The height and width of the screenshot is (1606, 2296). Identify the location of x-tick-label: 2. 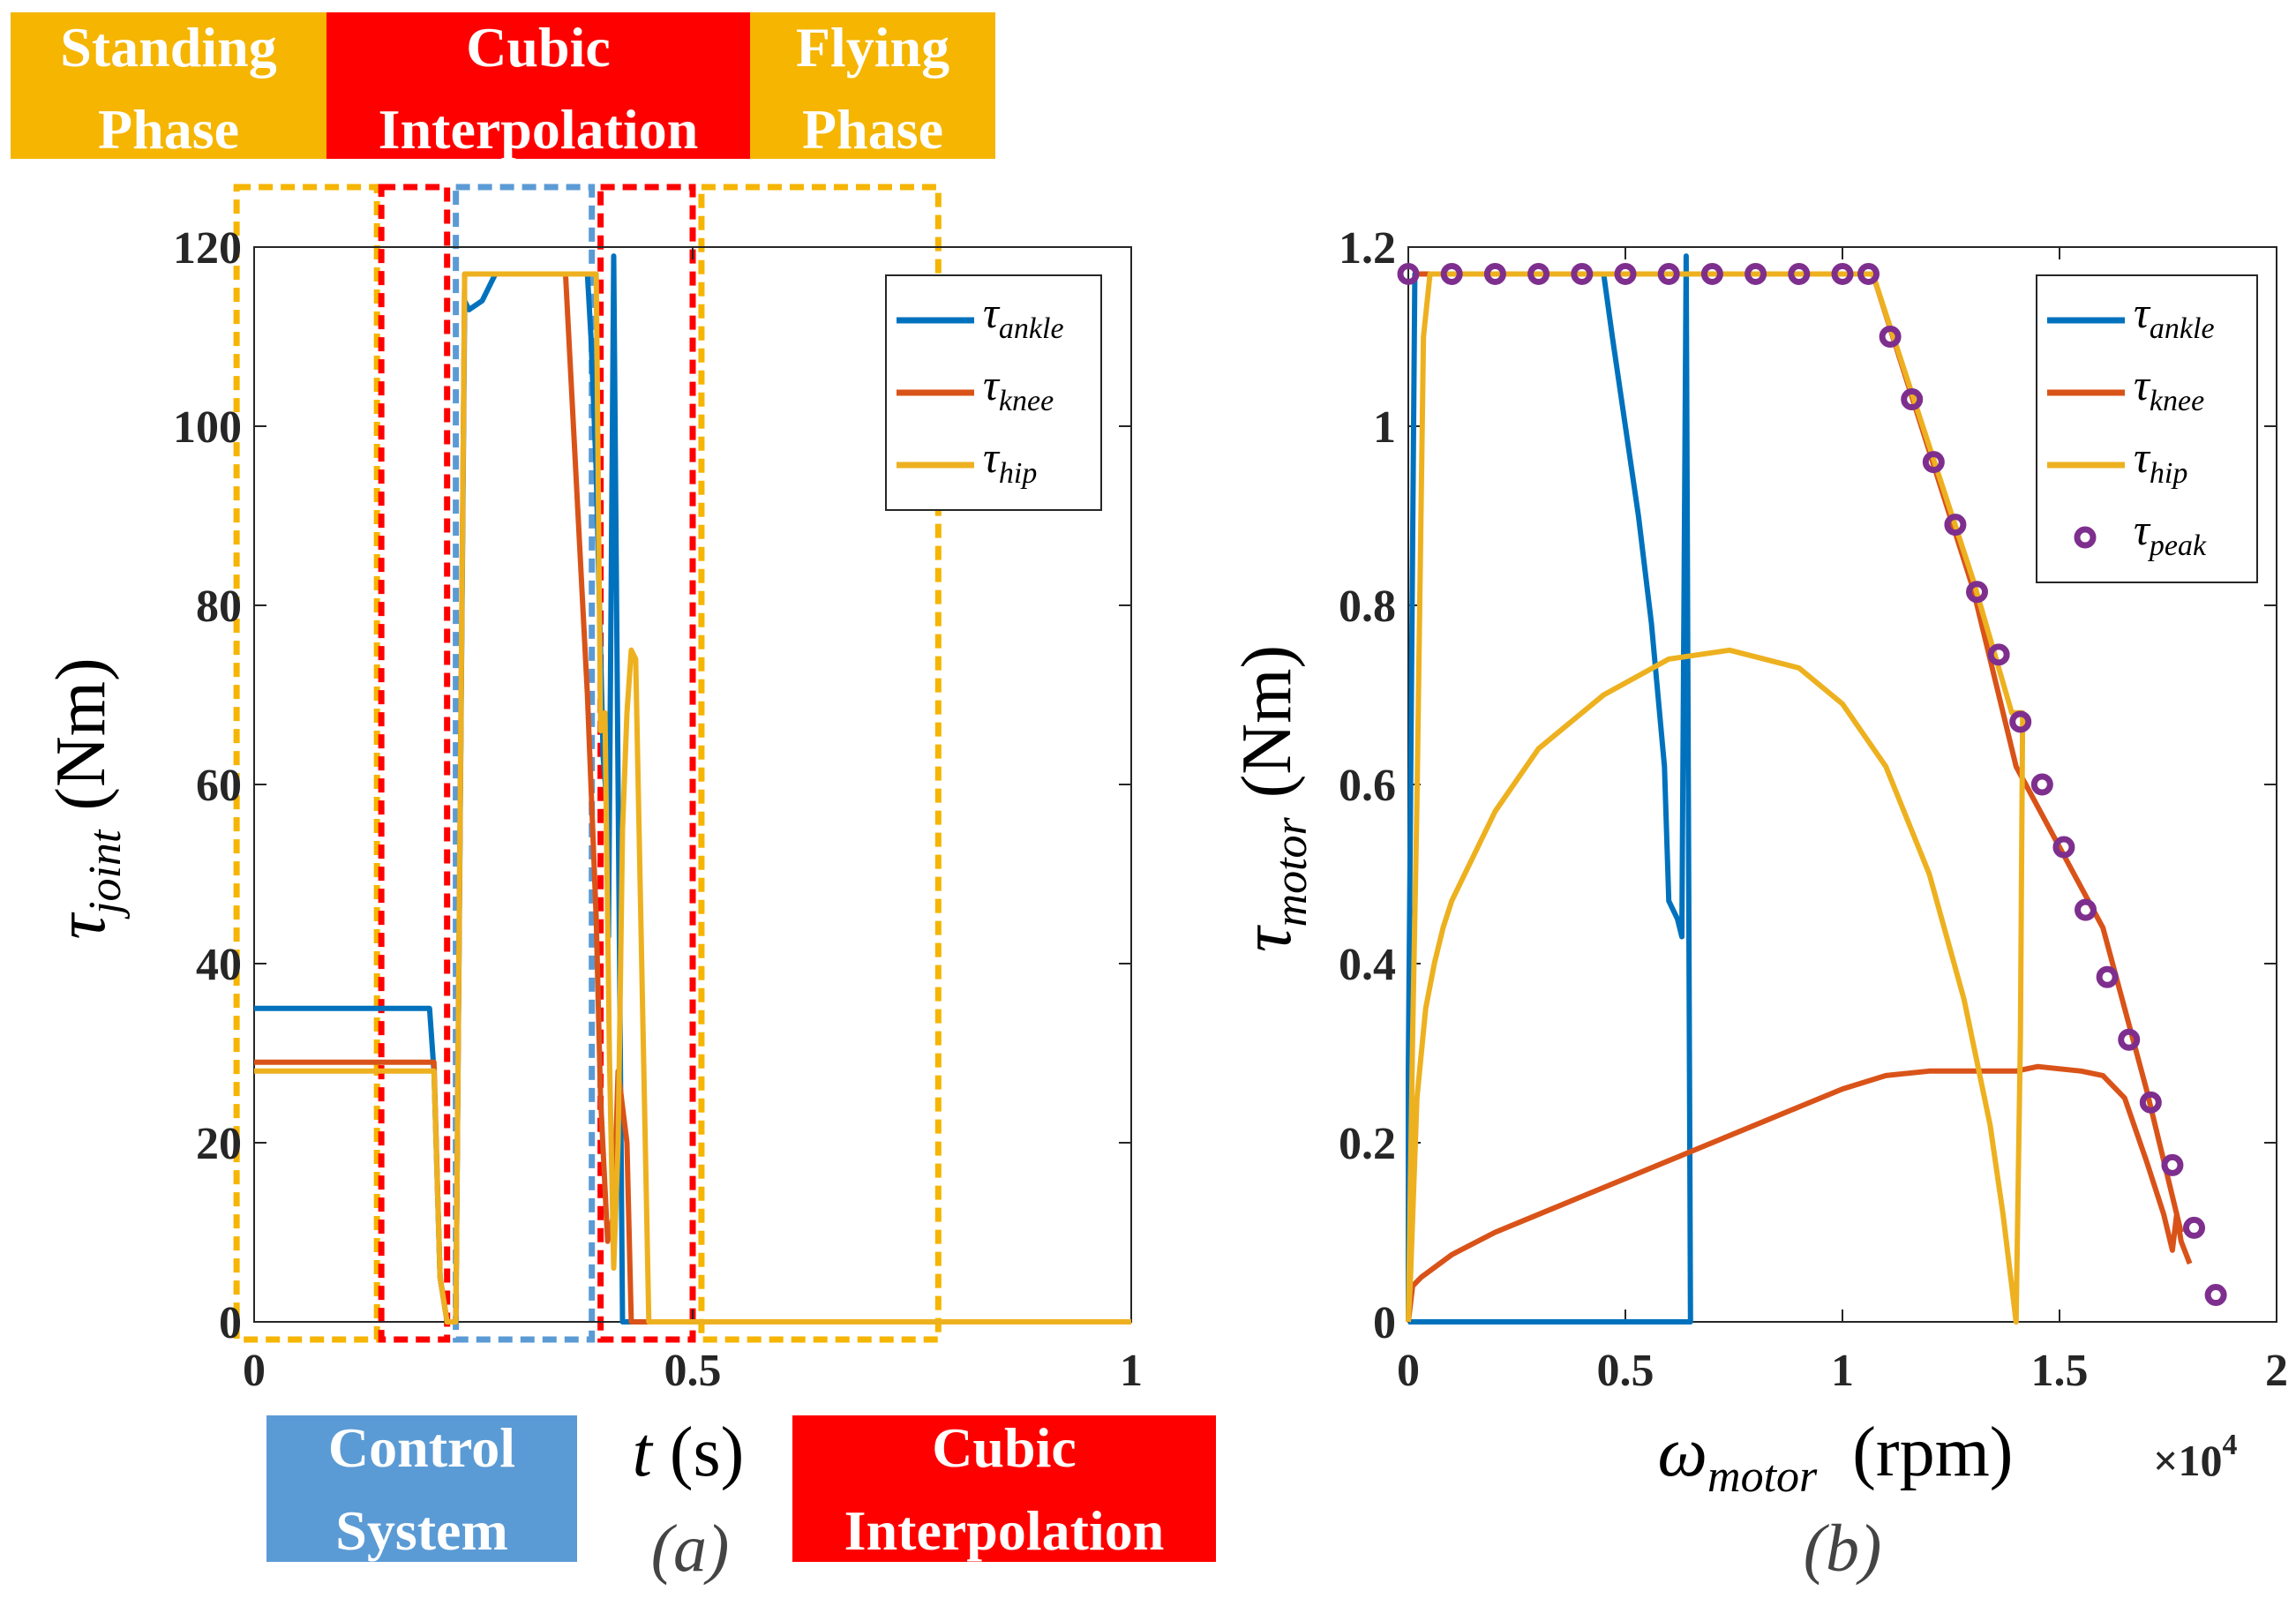
(2276, 1371).